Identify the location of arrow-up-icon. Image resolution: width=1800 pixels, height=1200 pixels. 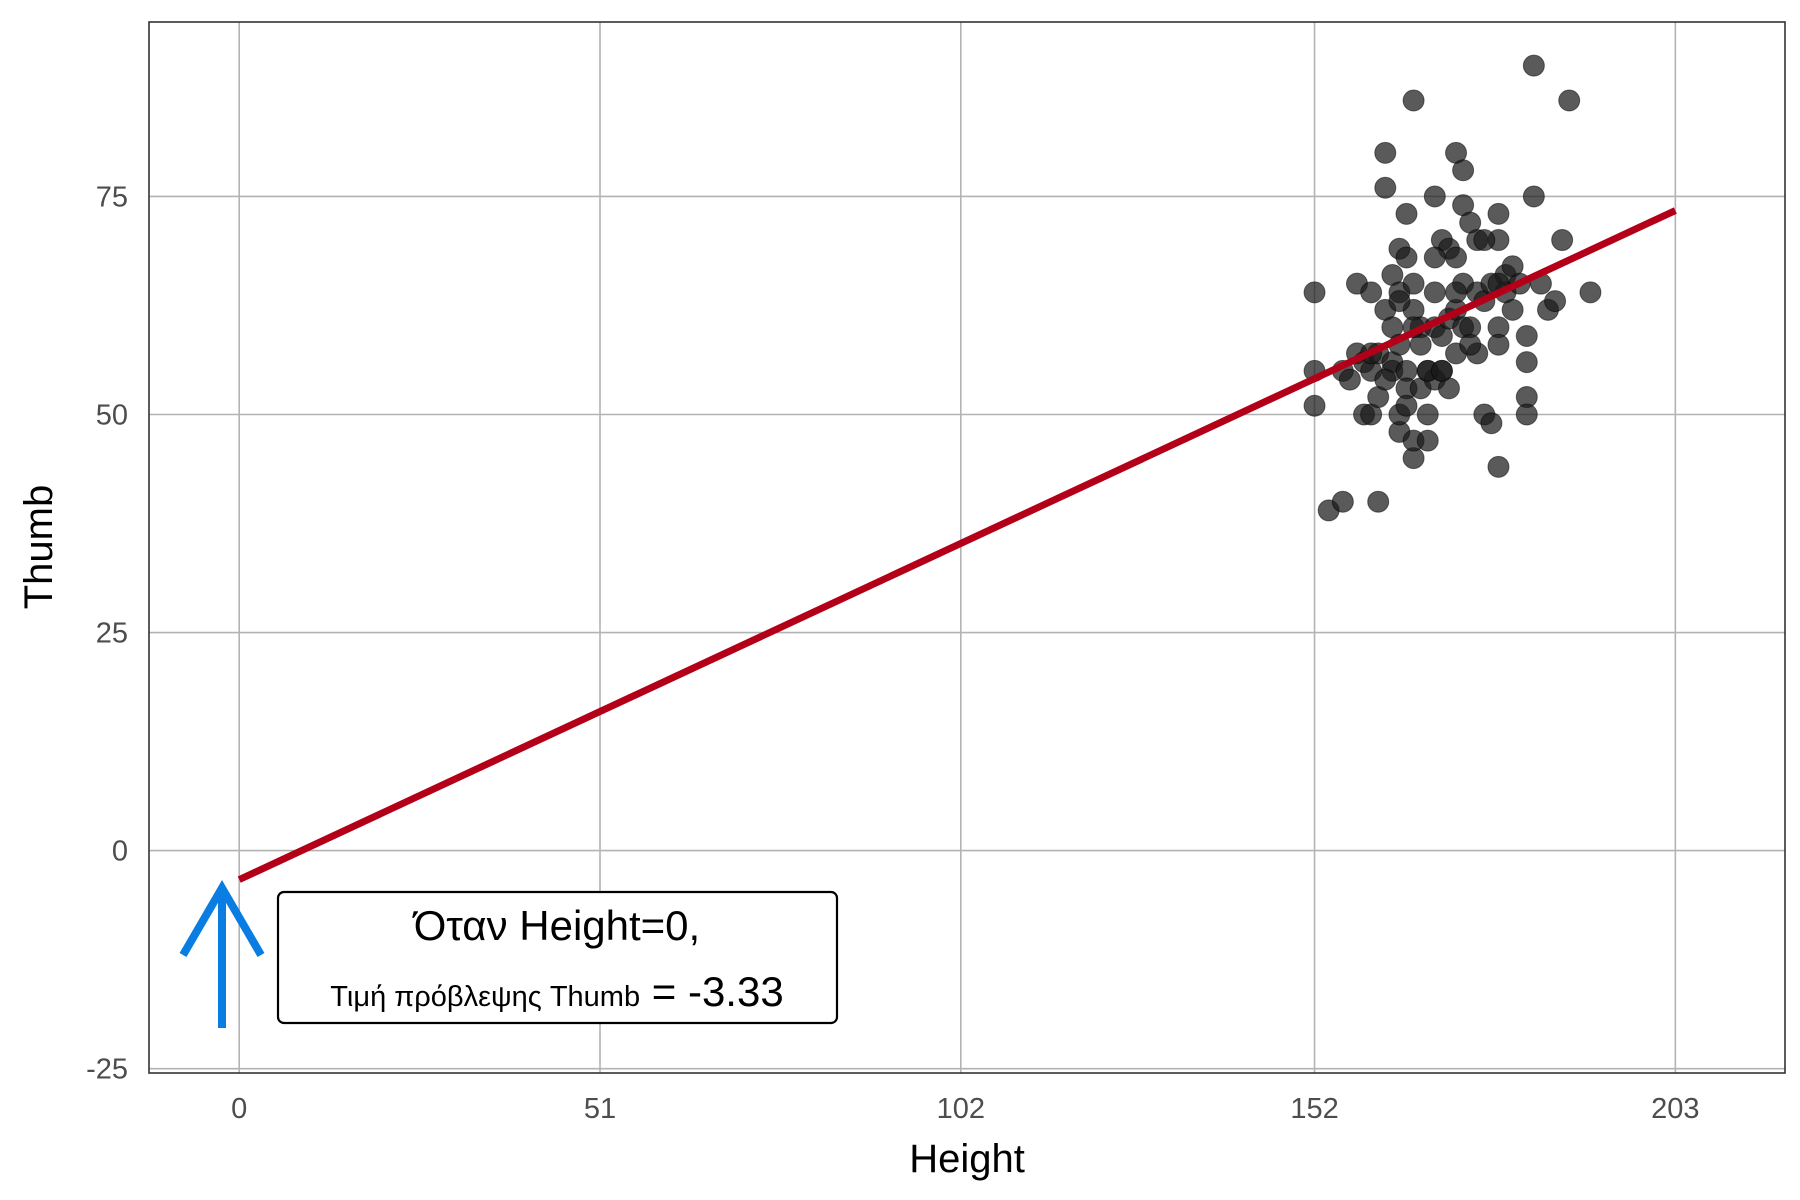
(222, 954).